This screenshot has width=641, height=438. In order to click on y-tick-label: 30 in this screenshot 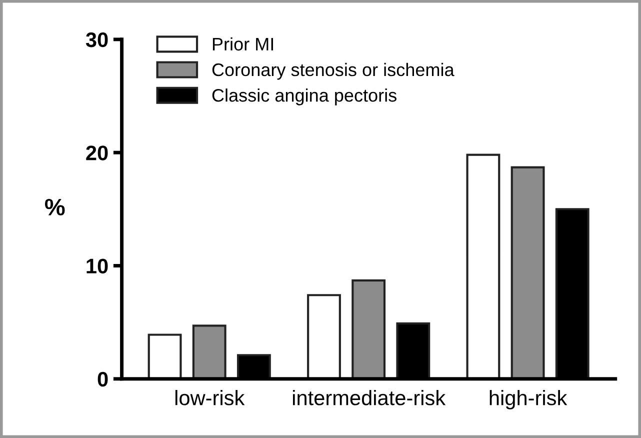, I will do `click(97, 40)`.